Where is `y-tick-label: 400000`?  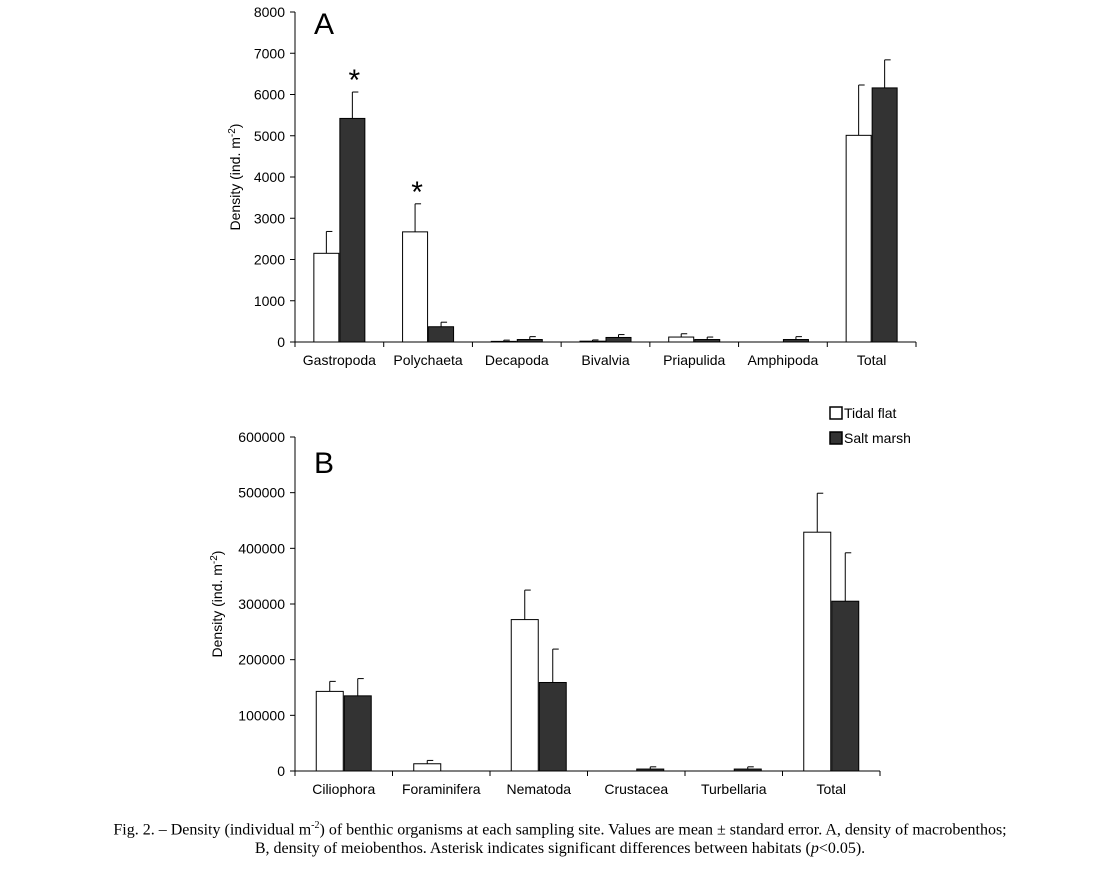 y-tick-label: 400000 is located at coordinates (261, 548).